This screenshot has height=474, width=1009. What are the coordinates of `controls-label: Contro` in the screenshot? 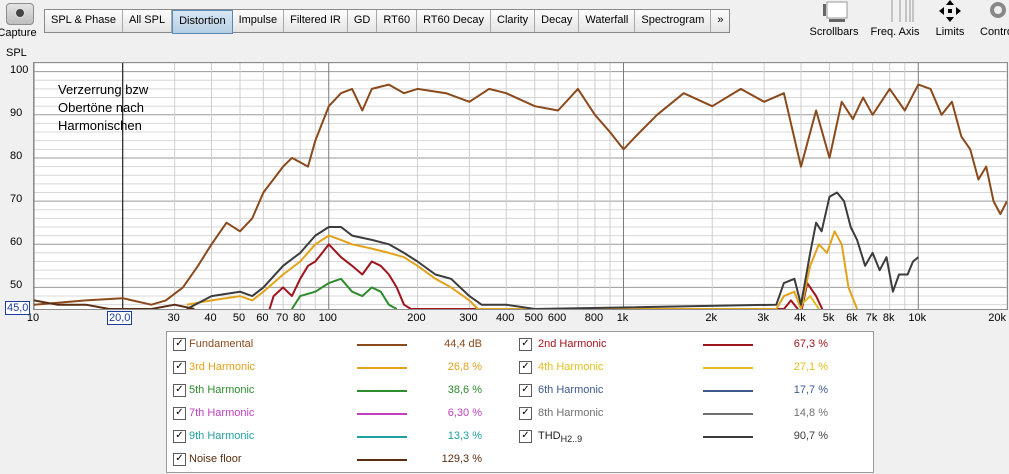 It's located at (994, 32).